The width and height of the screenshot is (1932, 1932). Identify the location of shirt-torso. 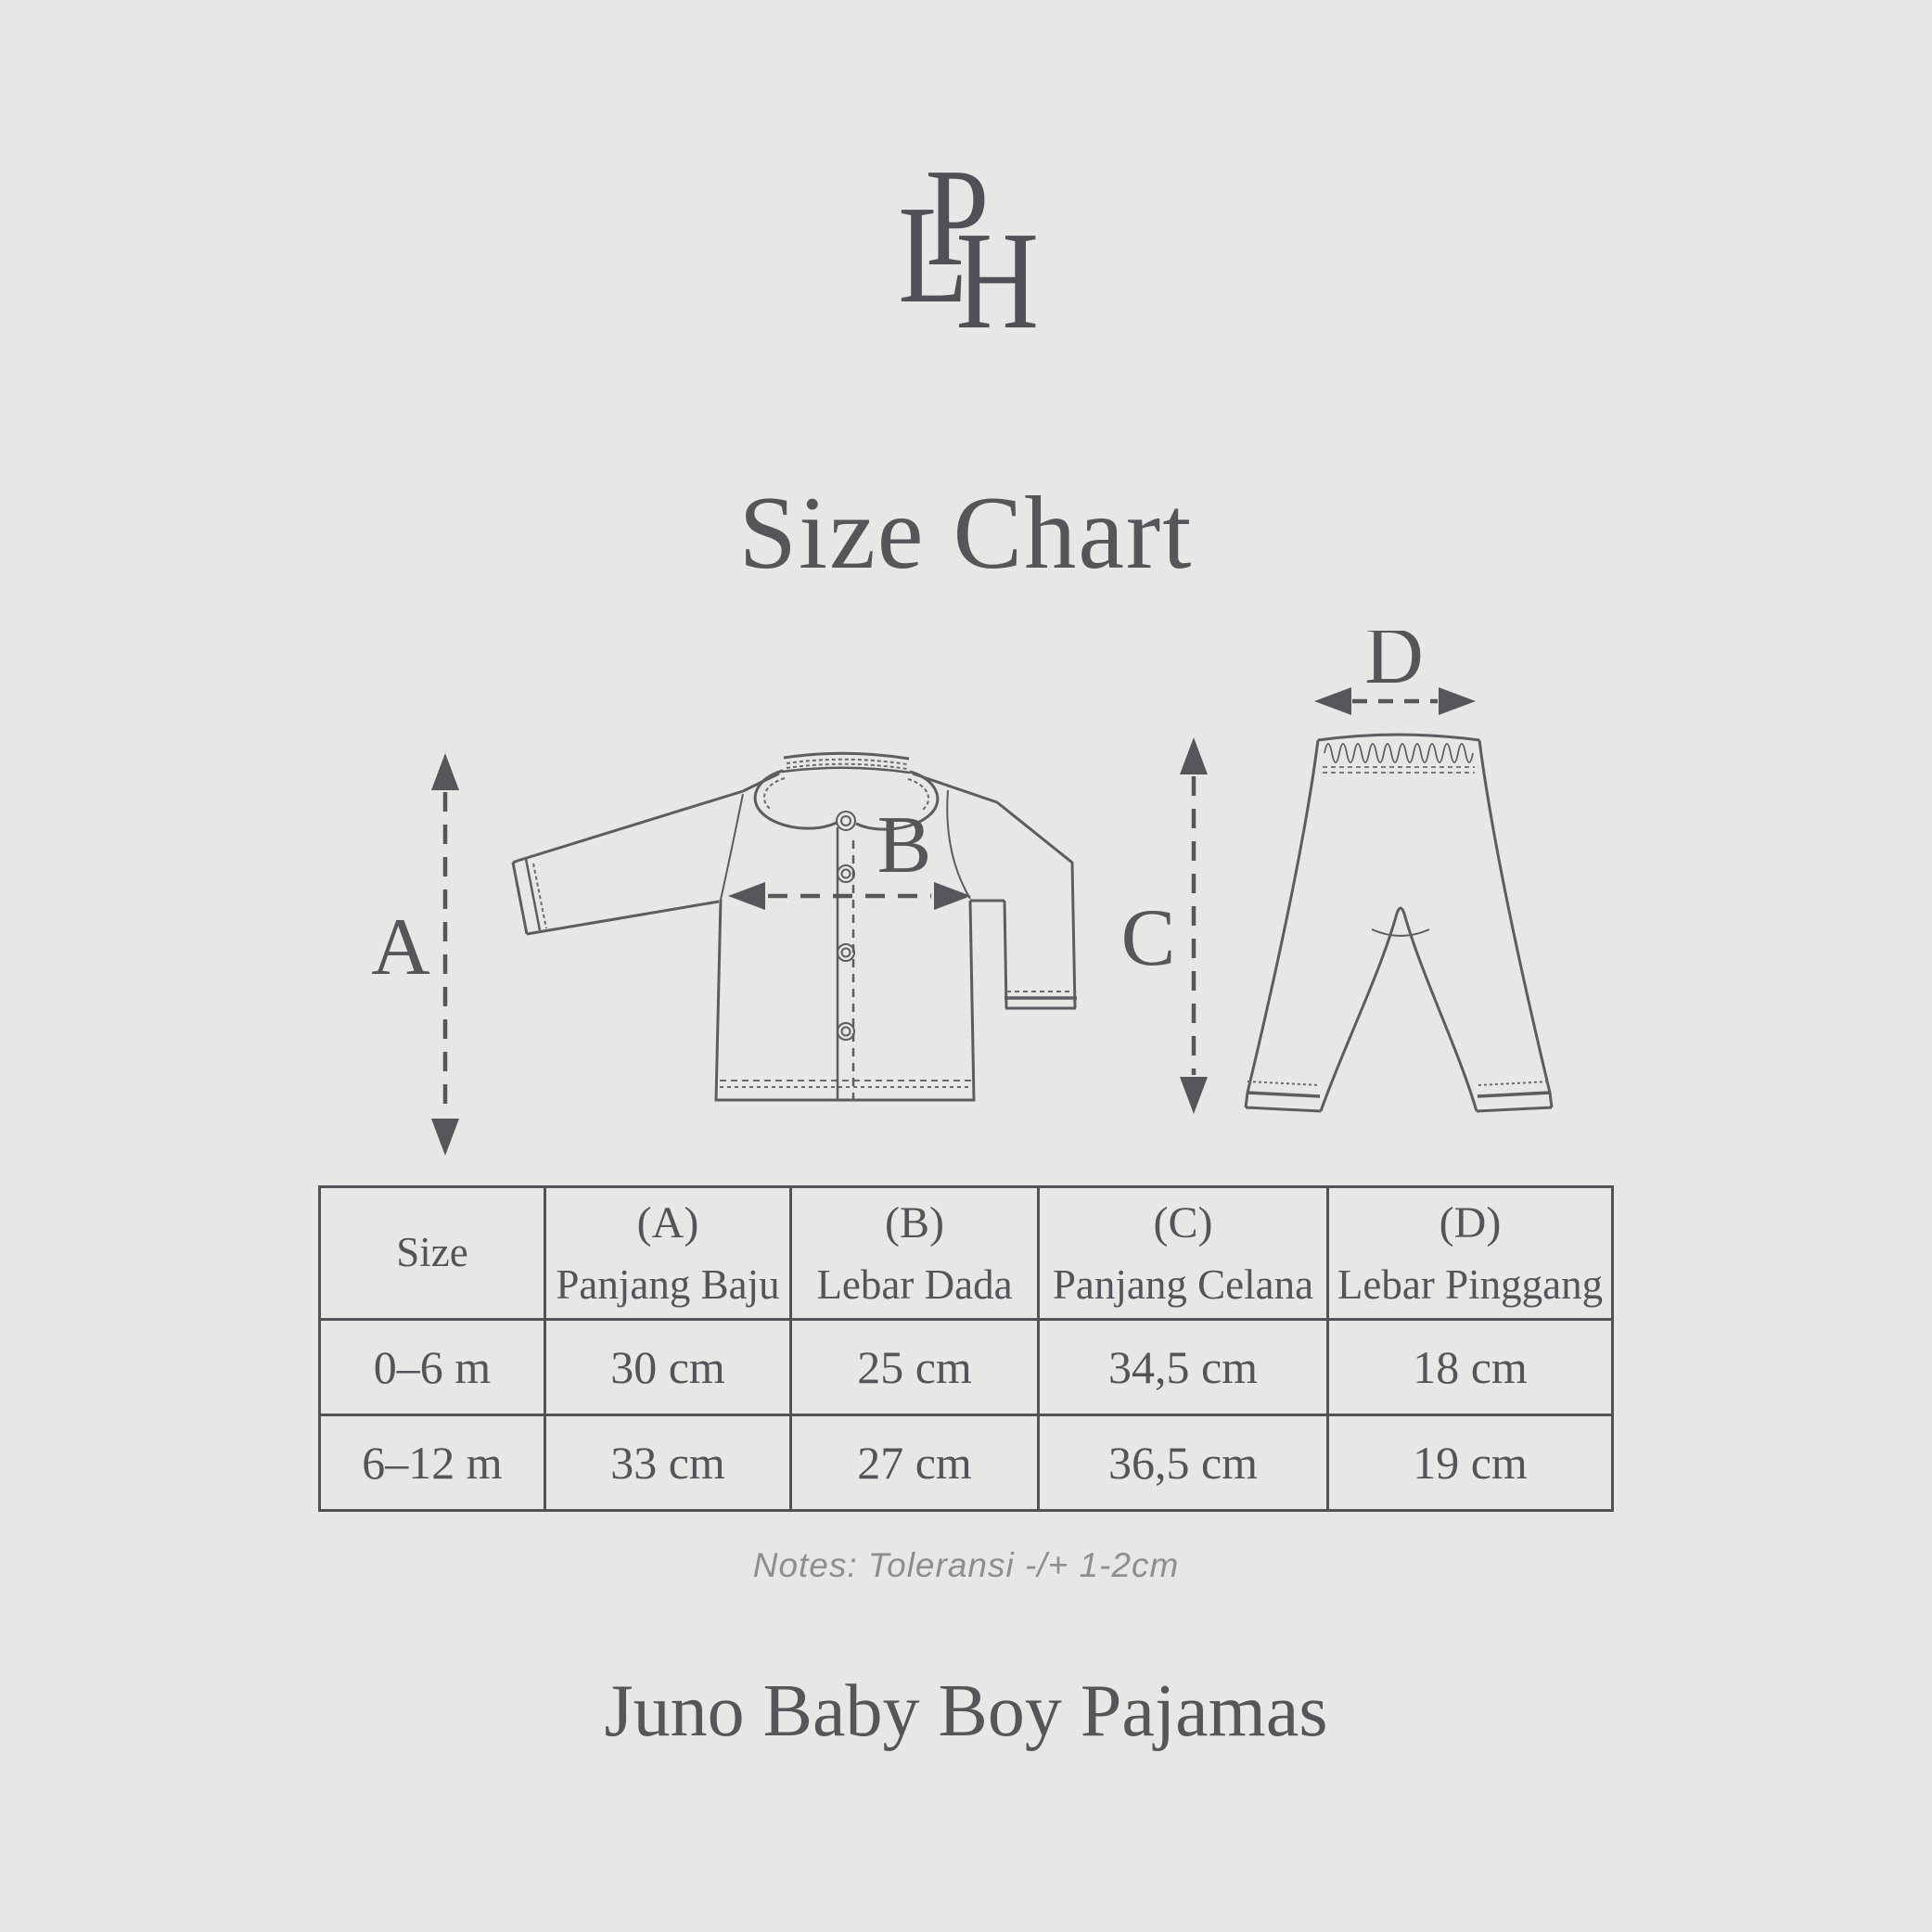
(845, 1000).